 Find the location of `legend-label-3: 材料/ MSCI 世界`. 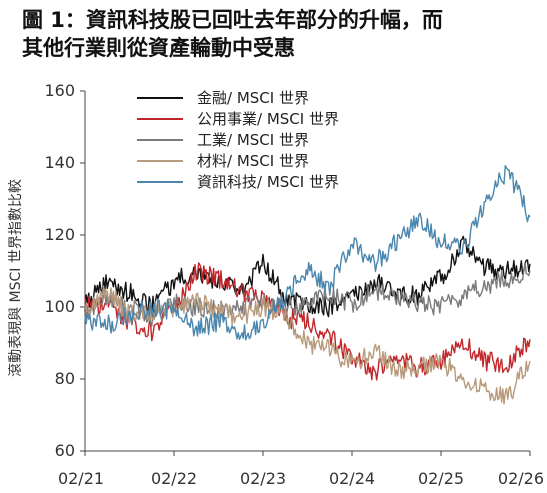

legend-label-3: 材料/ MSCI 世界 is located at coordinates (253, 161).